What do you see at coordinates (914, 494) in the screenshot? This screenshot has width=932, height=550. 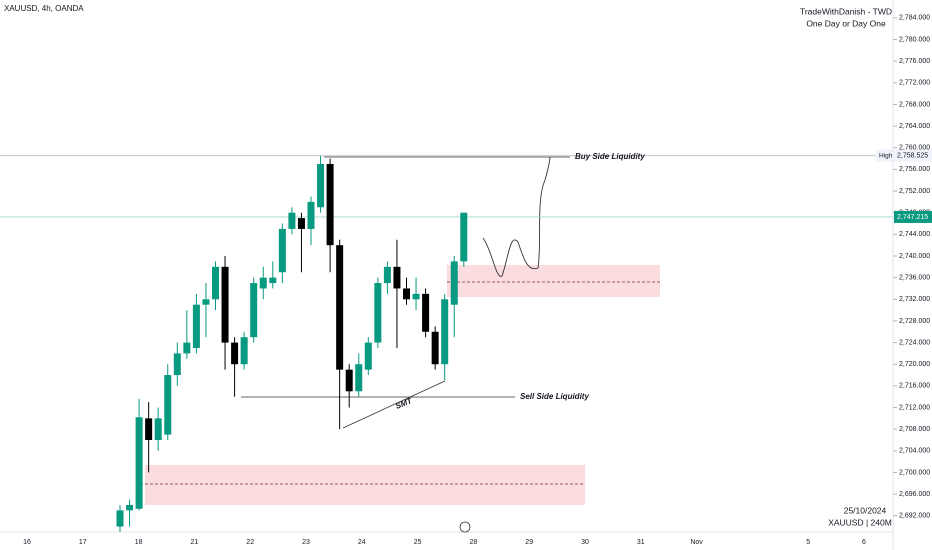 I see `y-tick-label: 2,696.000` at bounding box center [914, 494].